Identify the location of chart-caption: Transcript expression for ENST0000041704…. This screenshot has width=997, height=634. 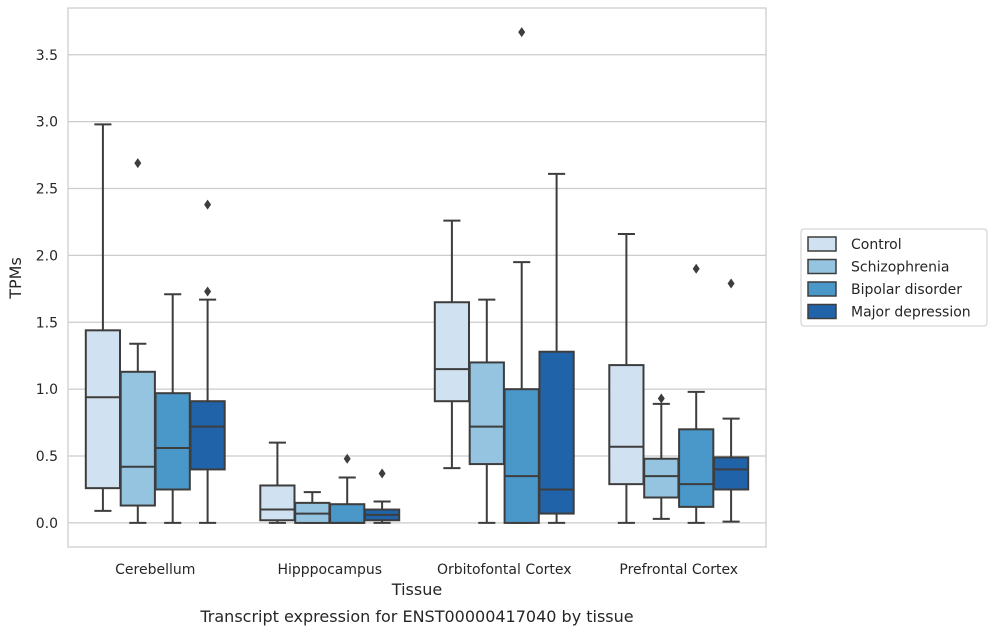
(416, 616).